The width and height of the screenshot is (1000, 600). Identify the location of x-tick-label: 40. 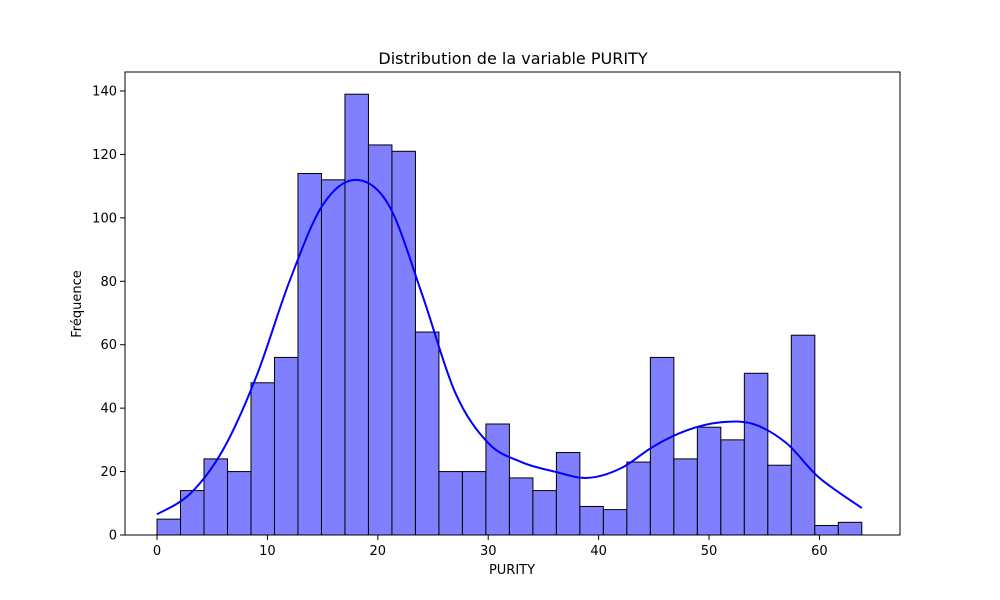
(598, 551).